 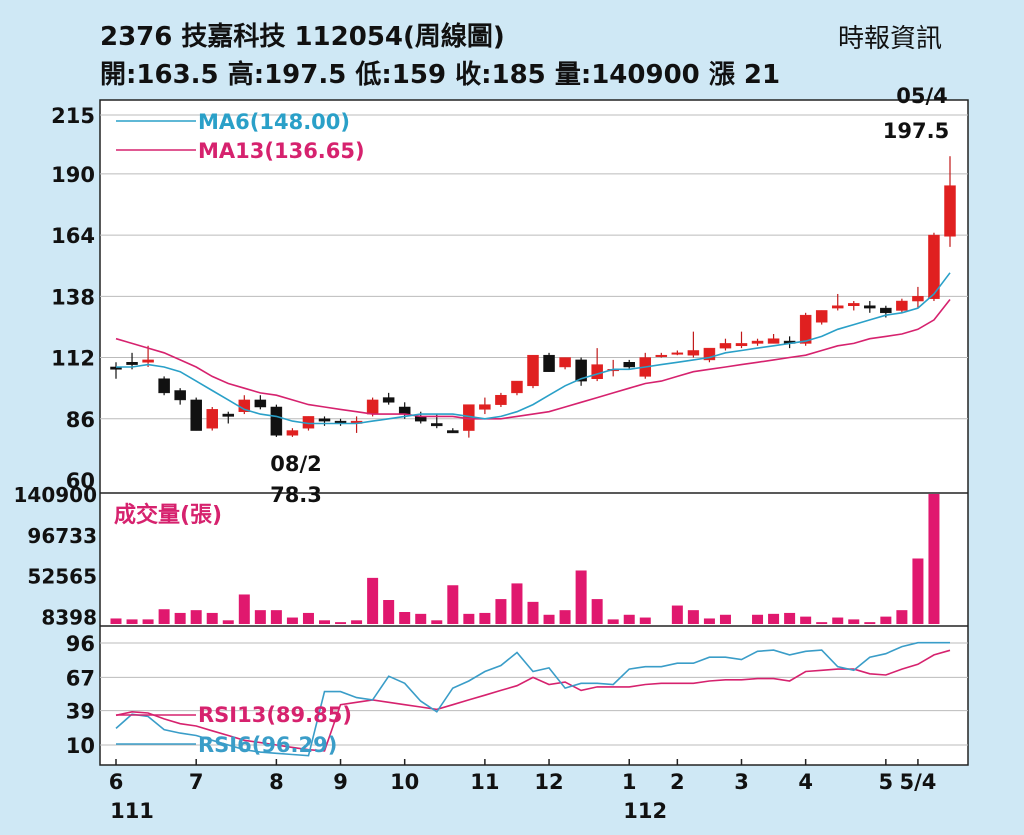 What do you see at coordinates (741, 782) in the screenshot?
I see `x-tick-label: 3` at bounding box center [741, 782].